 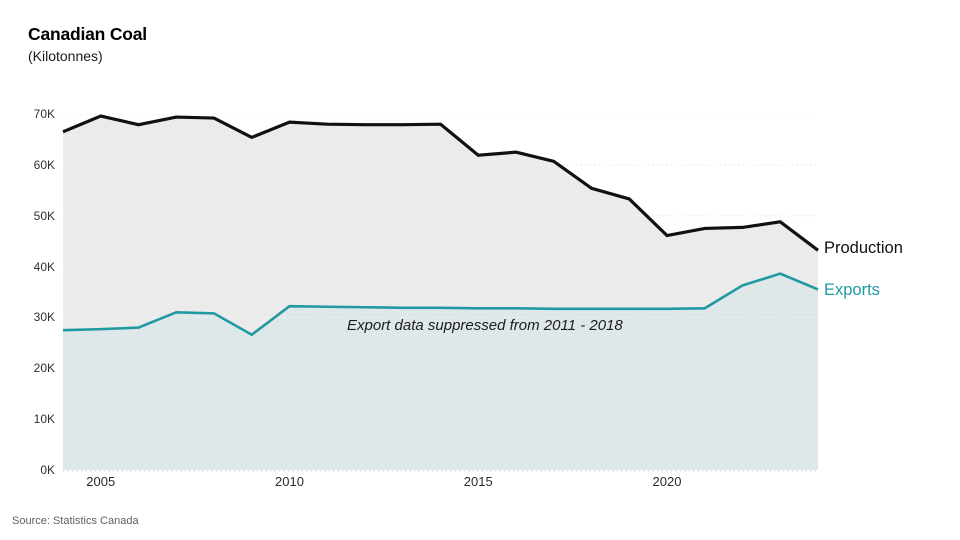 What do you see at coordinates (485, 325) in the screenshot?
I see `suppressed-data-annotation: Export data suppressed from 2011 - 2018` at bounding box center [485, 325].